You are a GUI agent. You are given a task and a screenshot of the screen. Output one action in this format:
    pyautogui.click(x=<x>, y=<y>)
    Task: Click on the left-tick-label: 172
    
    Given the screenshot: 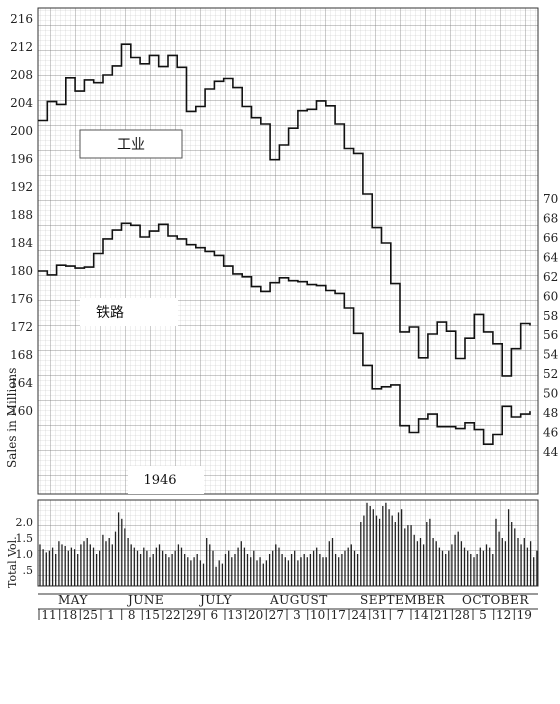 What is the action you would take?
    pyautogui.click(x=21, y=327)
    